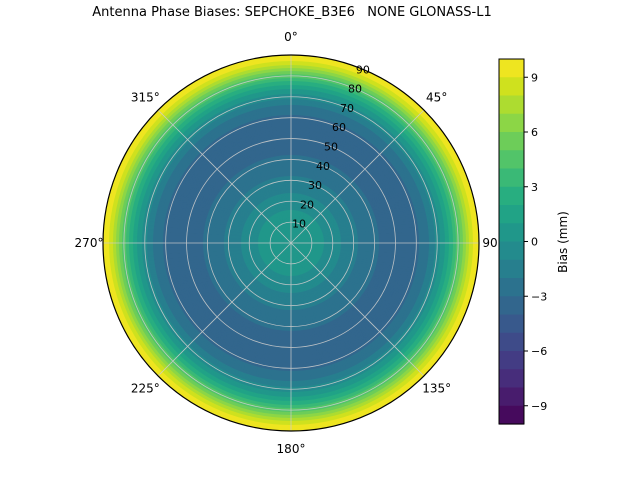 The image size is (640, 480). What do you see at coordinates (315, 185) in the screenshot?
I see `radial-tick-label: 30` at bounding box center [315, 185].